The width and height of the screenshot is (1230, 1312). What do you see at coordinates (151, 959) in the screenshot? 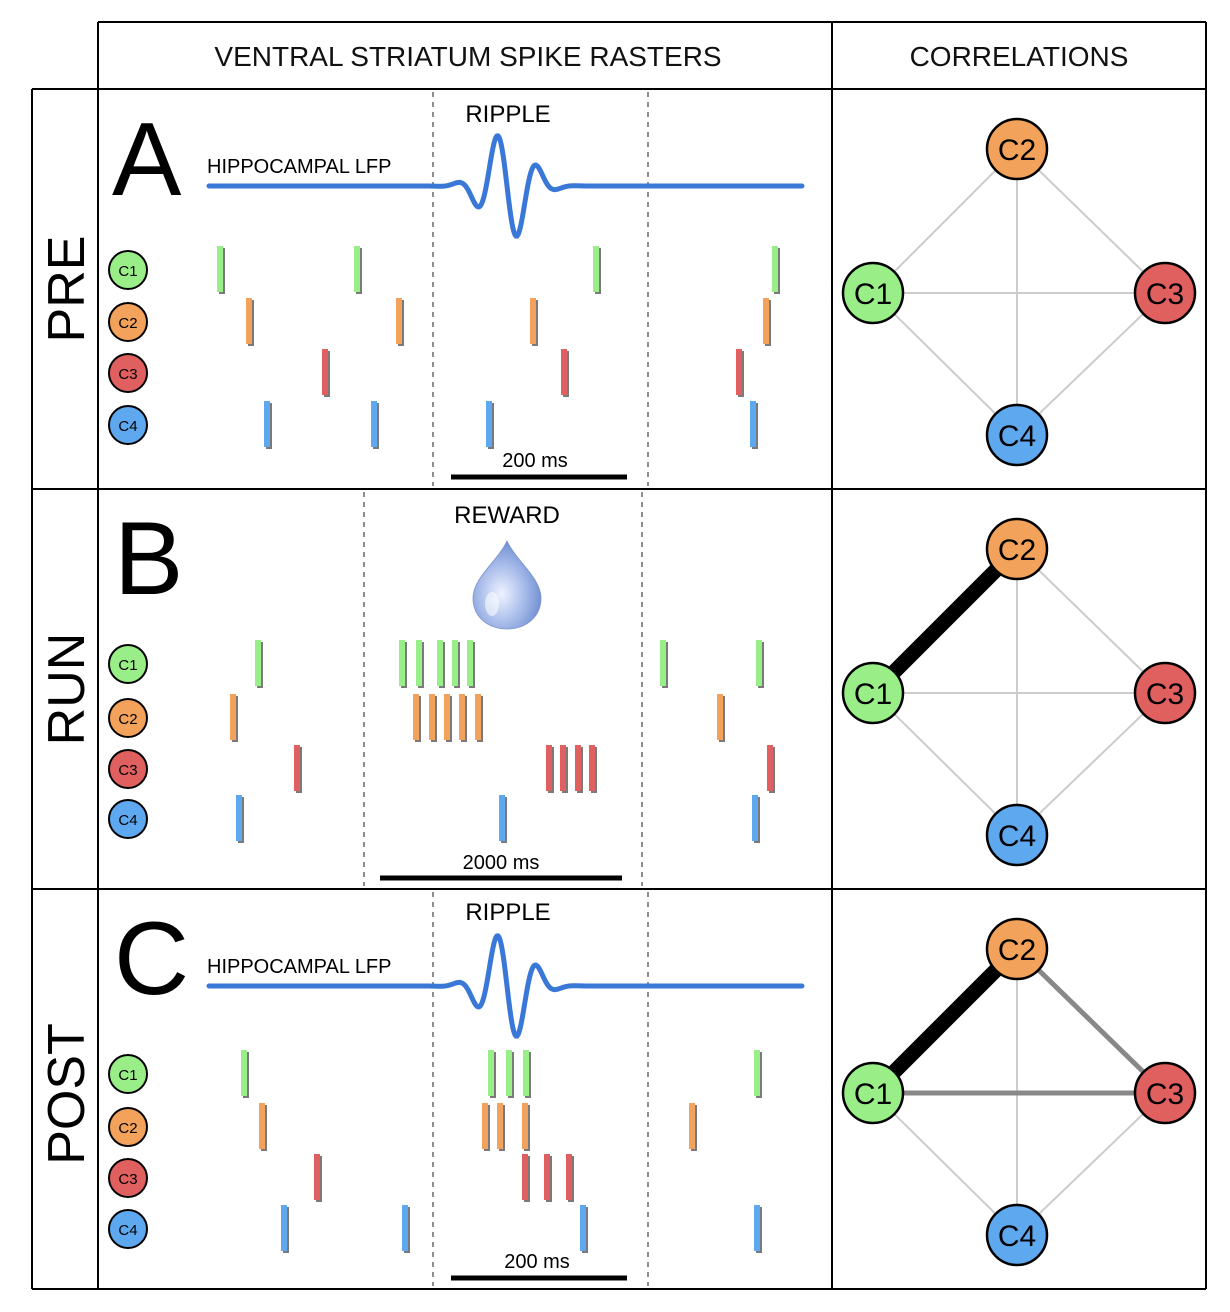
I see `panel-letter-c: C` at bounding box center [151, 959].